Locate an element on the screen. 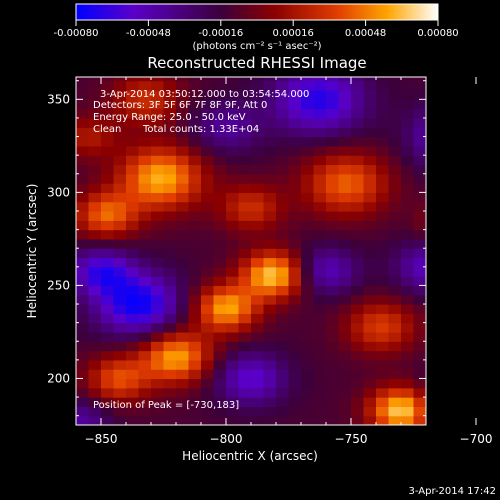 The image size is (500, 500). colorbar-tick-label: -0.00048 is located at coordinates (148, 33).